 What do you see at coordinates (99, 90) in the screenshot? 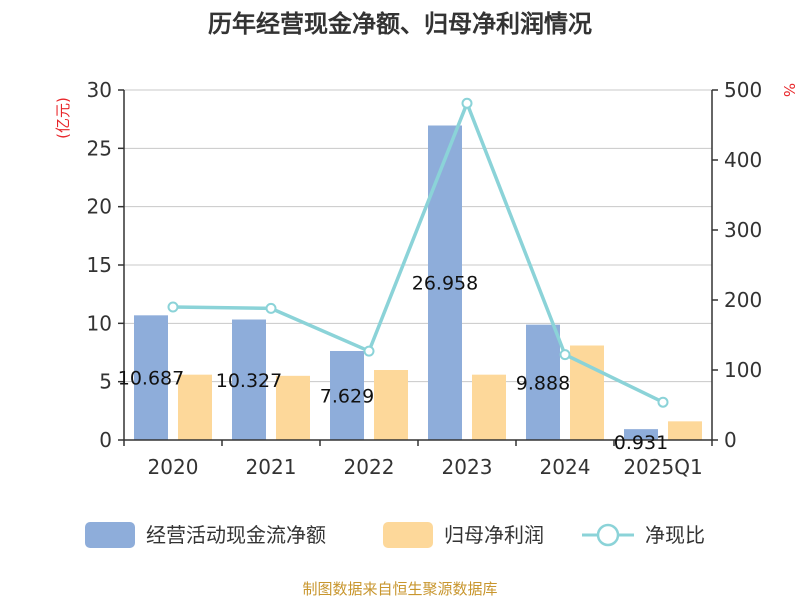
I see `left-tick-label: 30` at bounding box center [99, 90].